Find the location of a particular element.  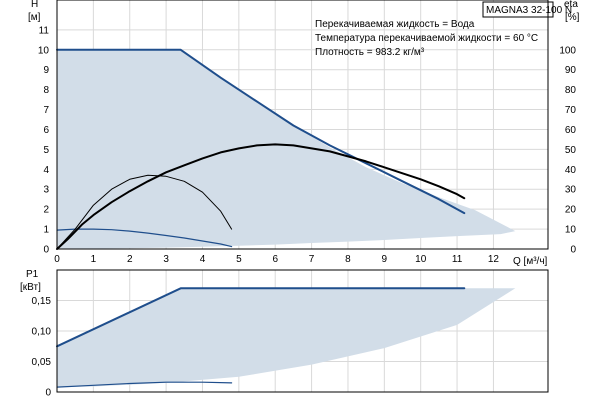

head-tick-label: 10 is located at coordinates (44, 50).